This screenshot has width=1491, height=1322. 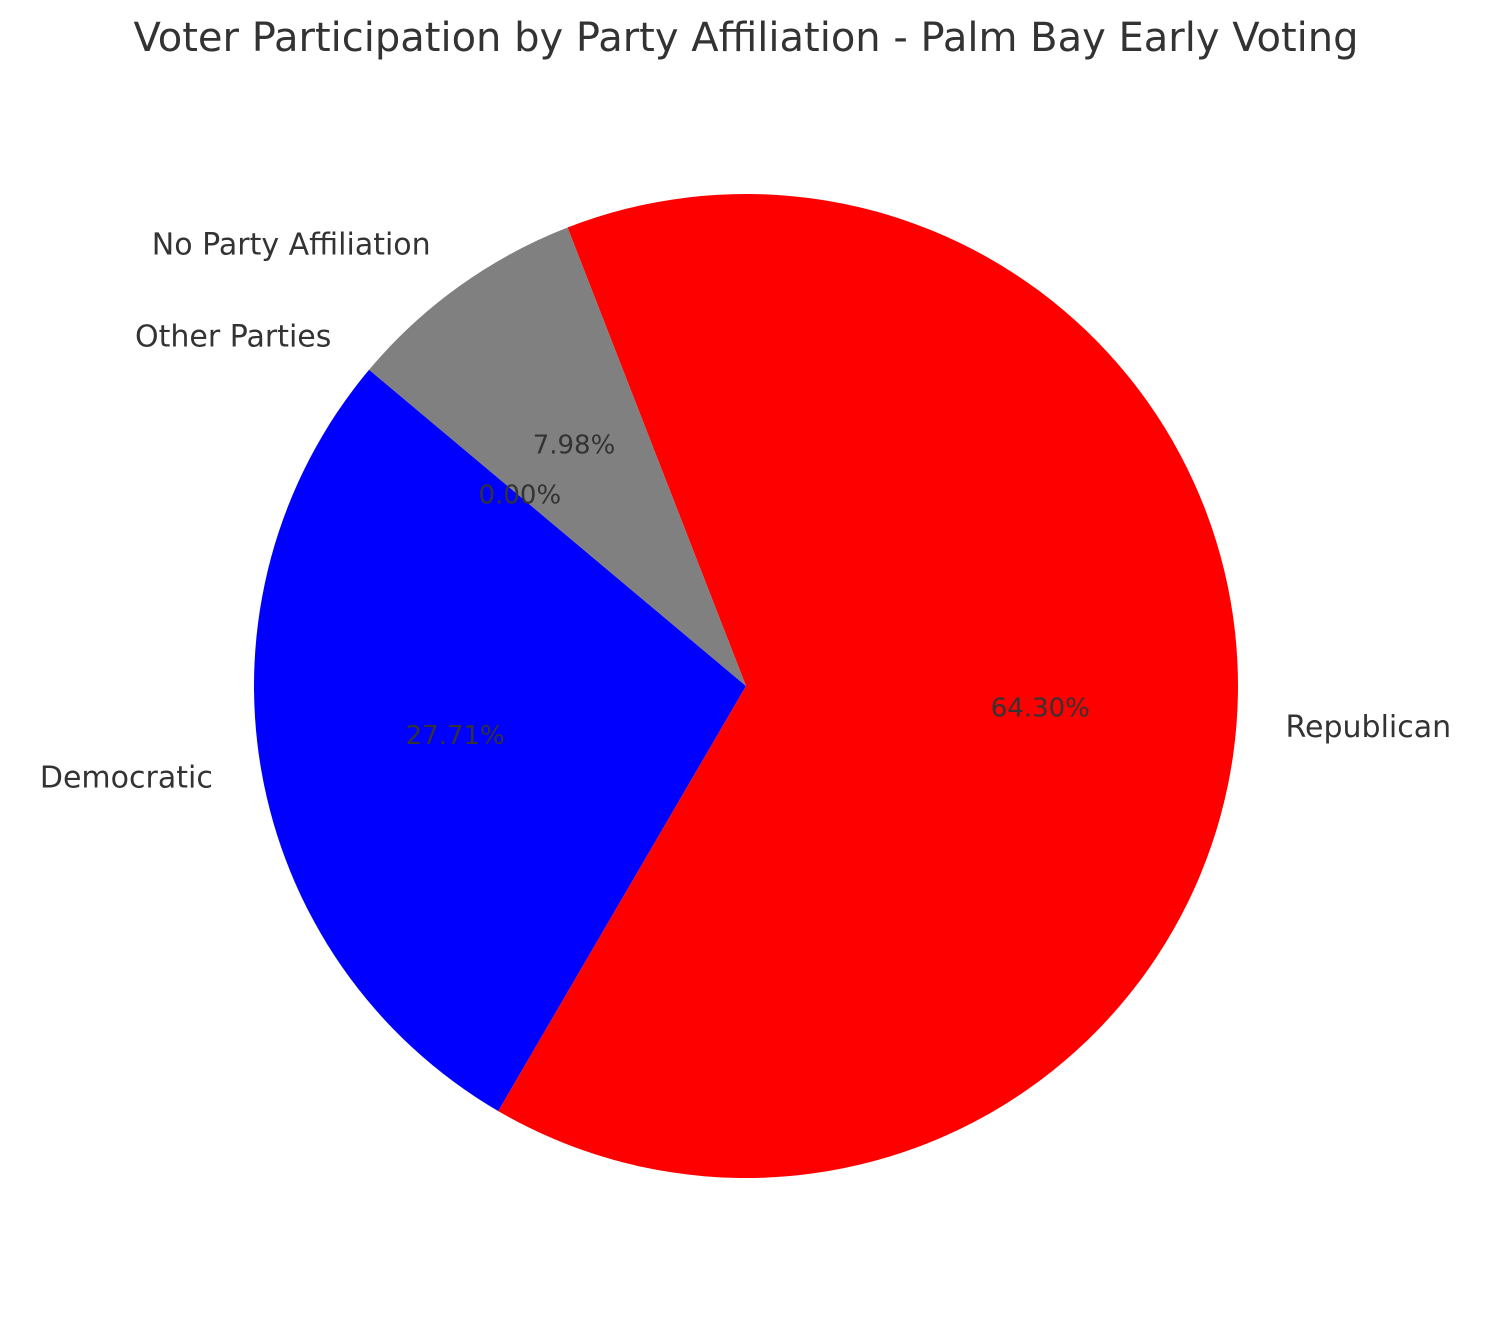 What do you see at coordinates (520, 496) in the screenshot?
I see `value-label: 0.00%` at bounding box center [520, 496].